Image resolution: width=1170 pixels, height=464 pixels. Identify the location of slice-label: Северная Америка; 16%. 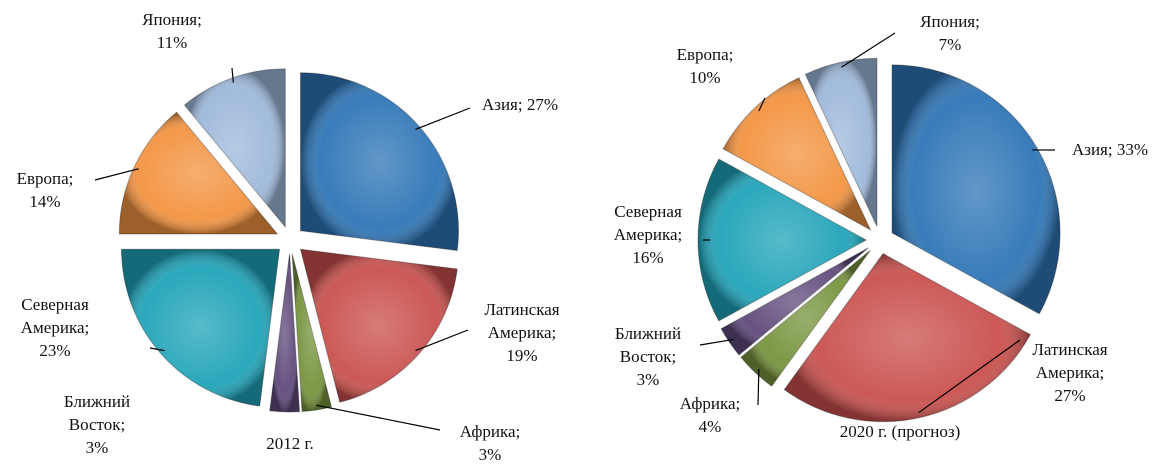
(648, 234).